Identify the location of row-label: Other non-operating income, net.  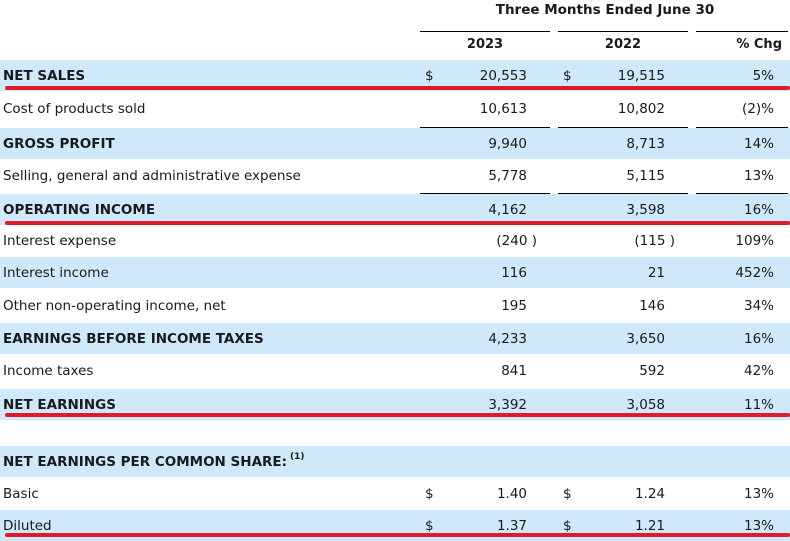
(114, 305).